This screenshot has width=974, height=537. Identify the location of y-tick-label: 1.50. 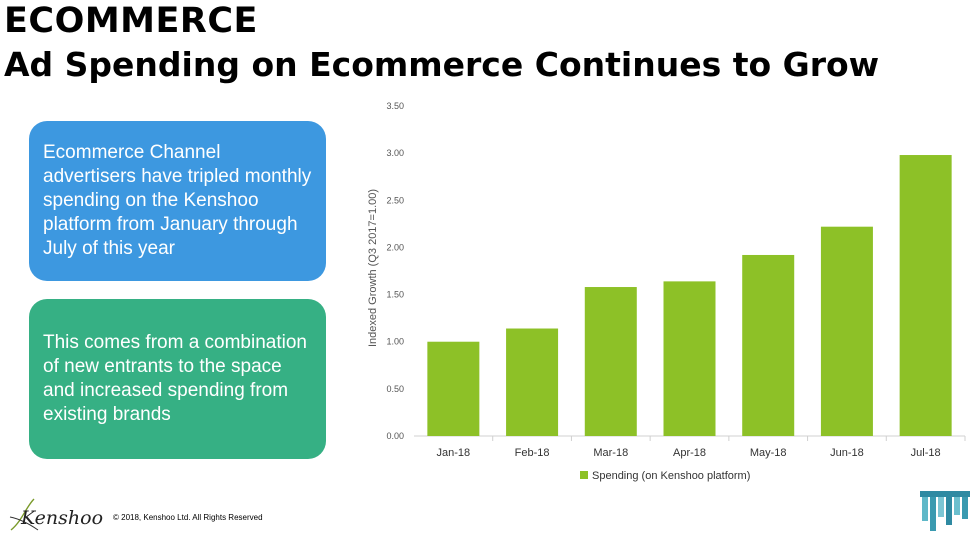
(395, 295).